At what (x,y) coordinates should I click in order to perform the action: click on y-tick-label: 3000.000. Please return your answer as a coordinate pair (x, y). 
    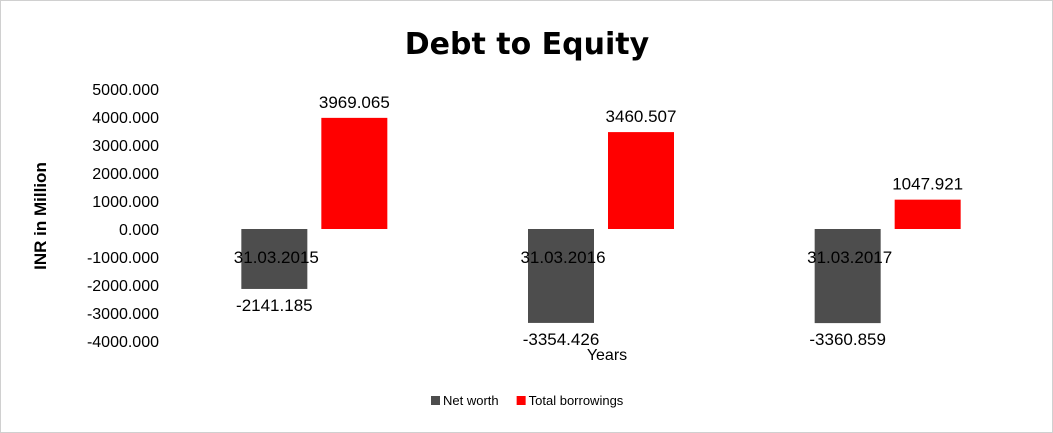
    Looking at the image, I should click on (125, 146).